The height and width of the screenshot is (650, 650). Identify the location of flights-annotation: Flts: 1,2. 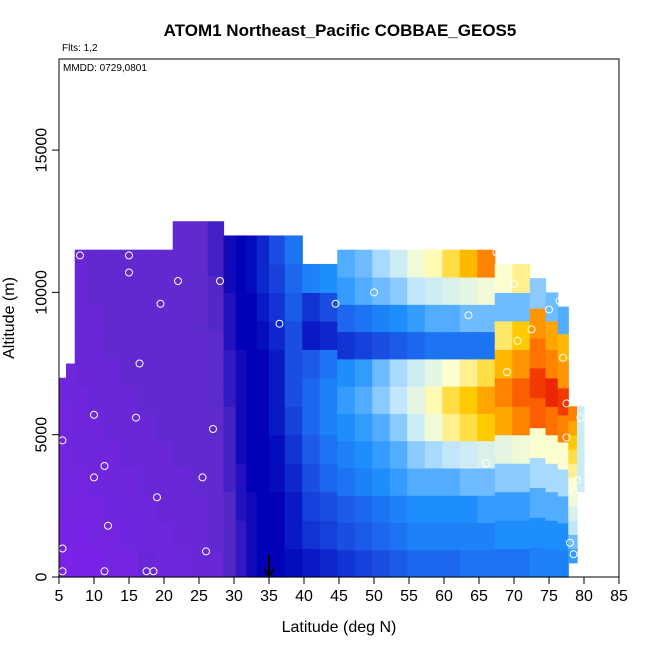
(80, 48).